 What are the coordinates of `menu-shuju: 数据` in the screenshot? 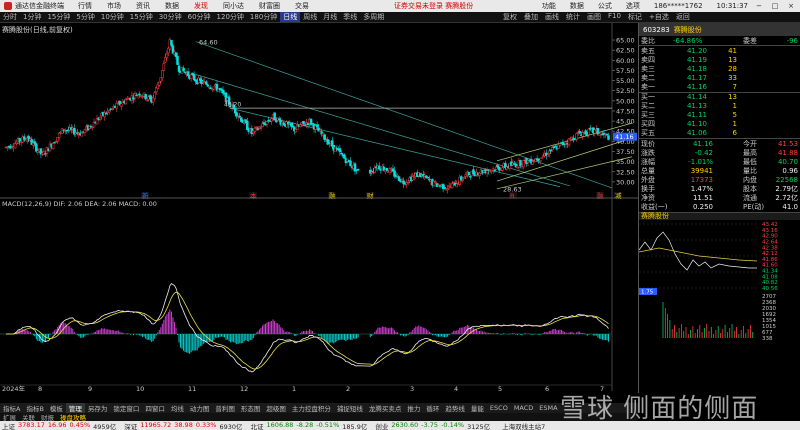 It's located at (172, 6).